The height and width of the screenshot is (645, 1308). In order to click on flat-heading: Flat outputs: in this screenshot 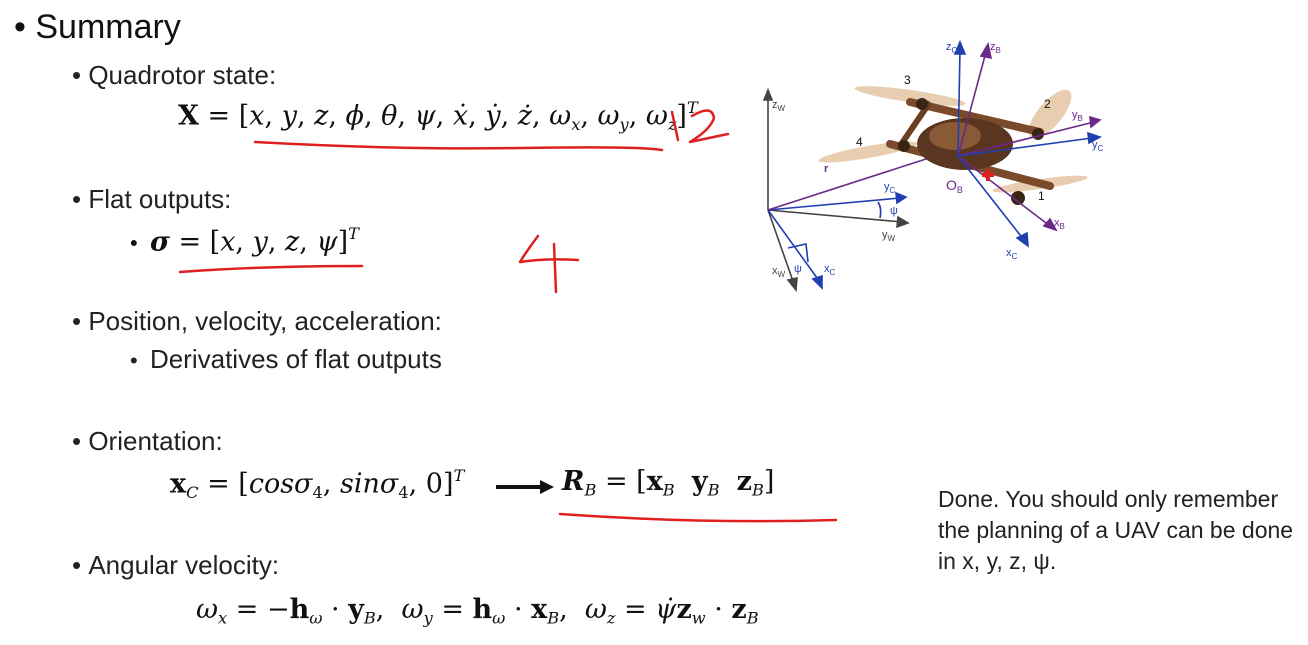, I will do `click(160, 199)`.